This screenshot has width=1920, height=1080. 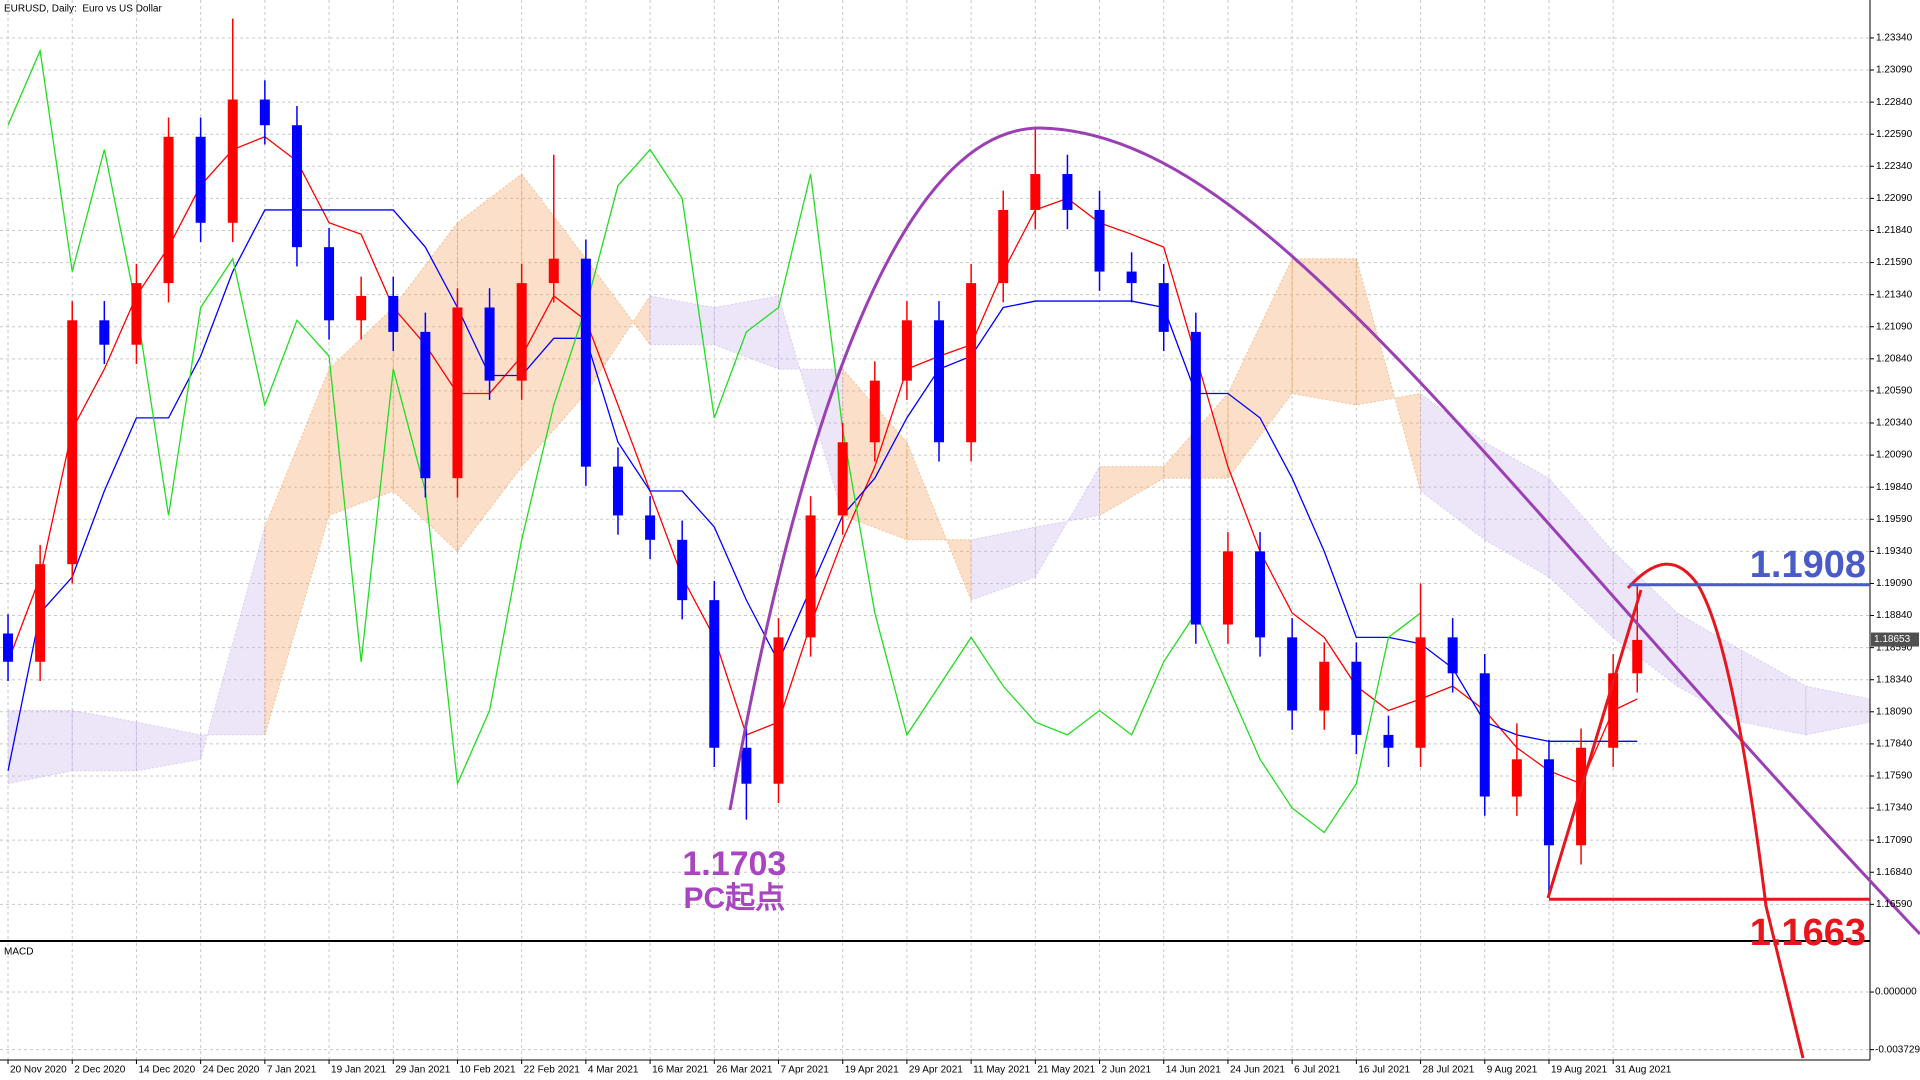 I want to click on y-tick-label: 1.19340, so click(x=1894, y=551).